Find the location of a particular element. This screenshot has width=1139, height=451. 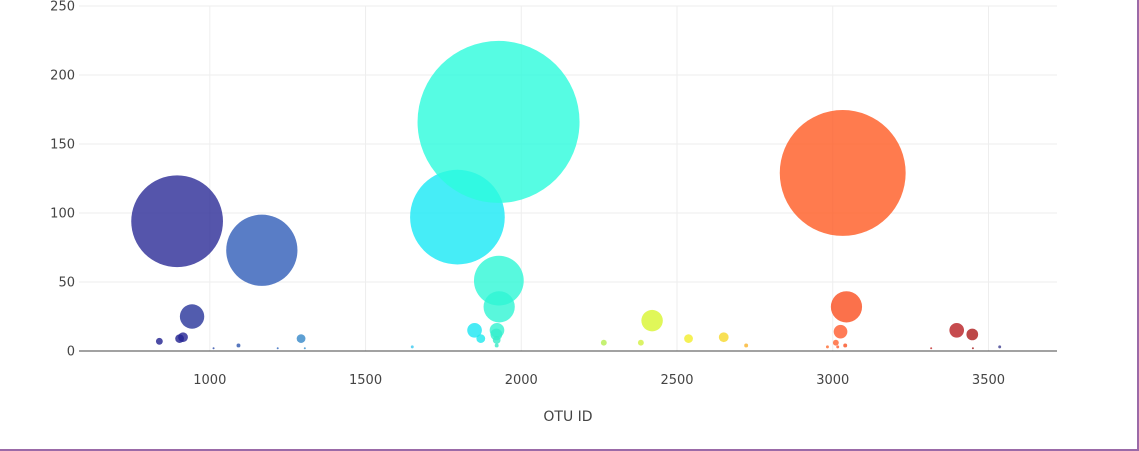

x-tick-label: 3000 is located at coordinates (832, 380).